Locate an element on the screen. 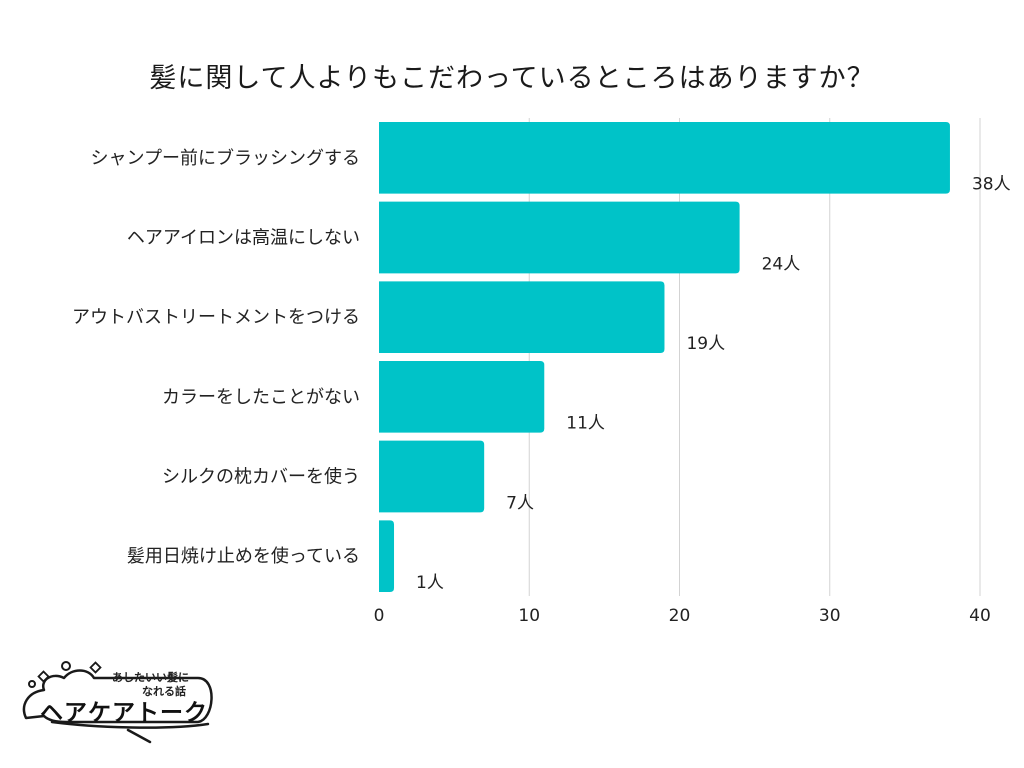  logo-tagline-2: なれる話 is located at coordinates (164, 691).